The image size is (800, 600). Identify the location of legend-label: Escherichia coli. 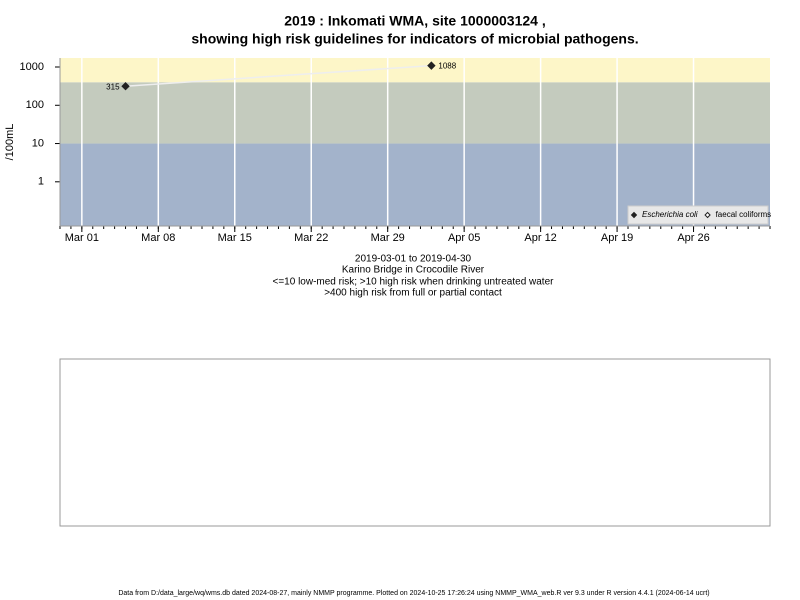
(670, 214).